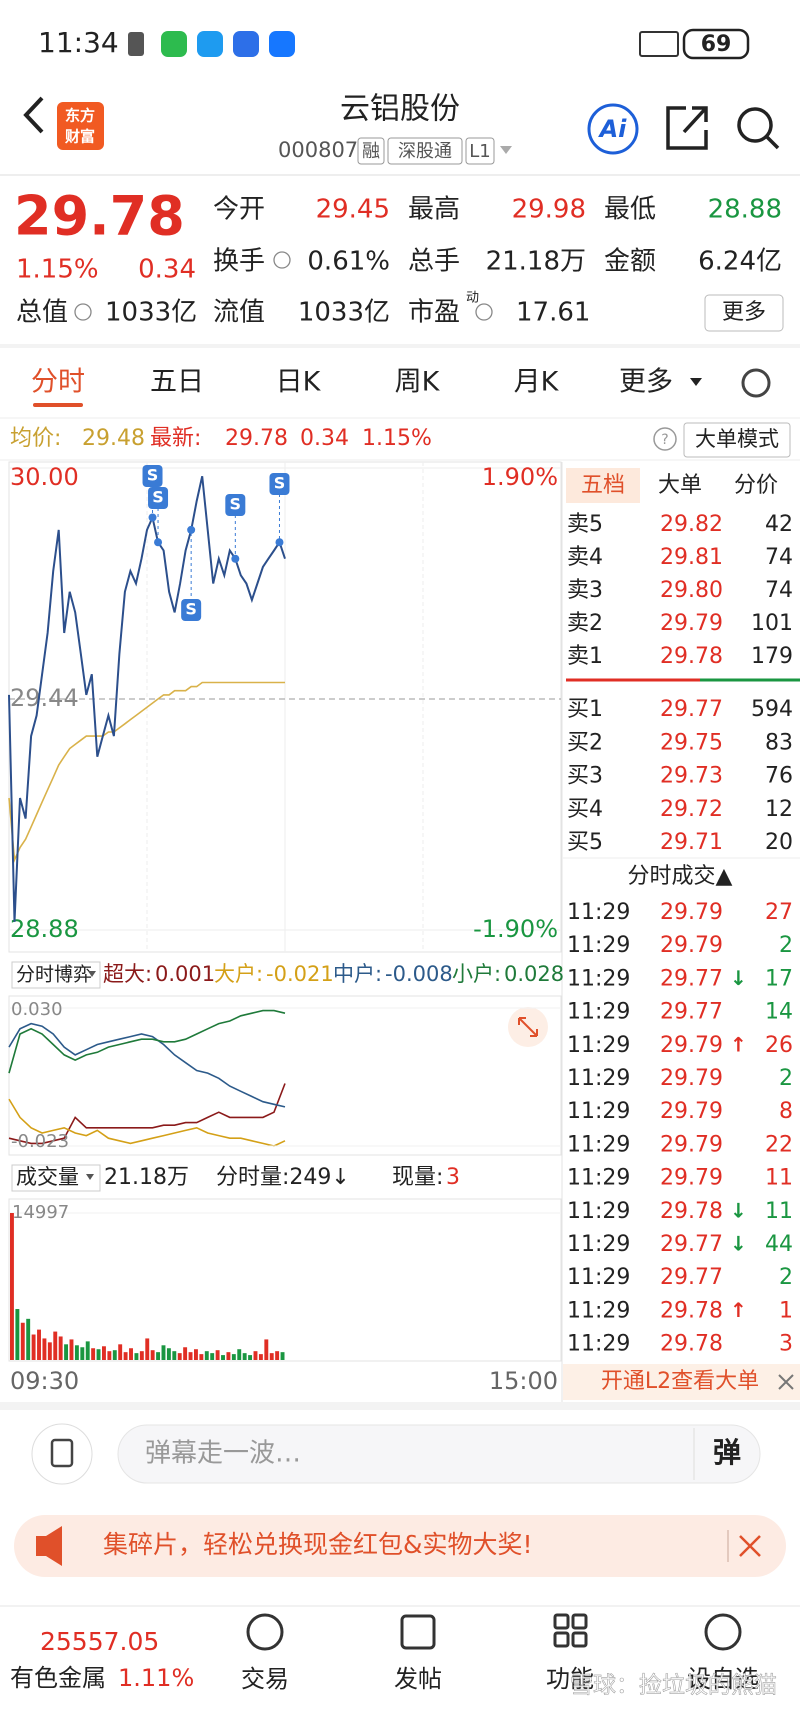  What do you see at coordinates (549, 210) in the screenshot?
I see `field-value: 29.98` at bounding box center [549, 210].